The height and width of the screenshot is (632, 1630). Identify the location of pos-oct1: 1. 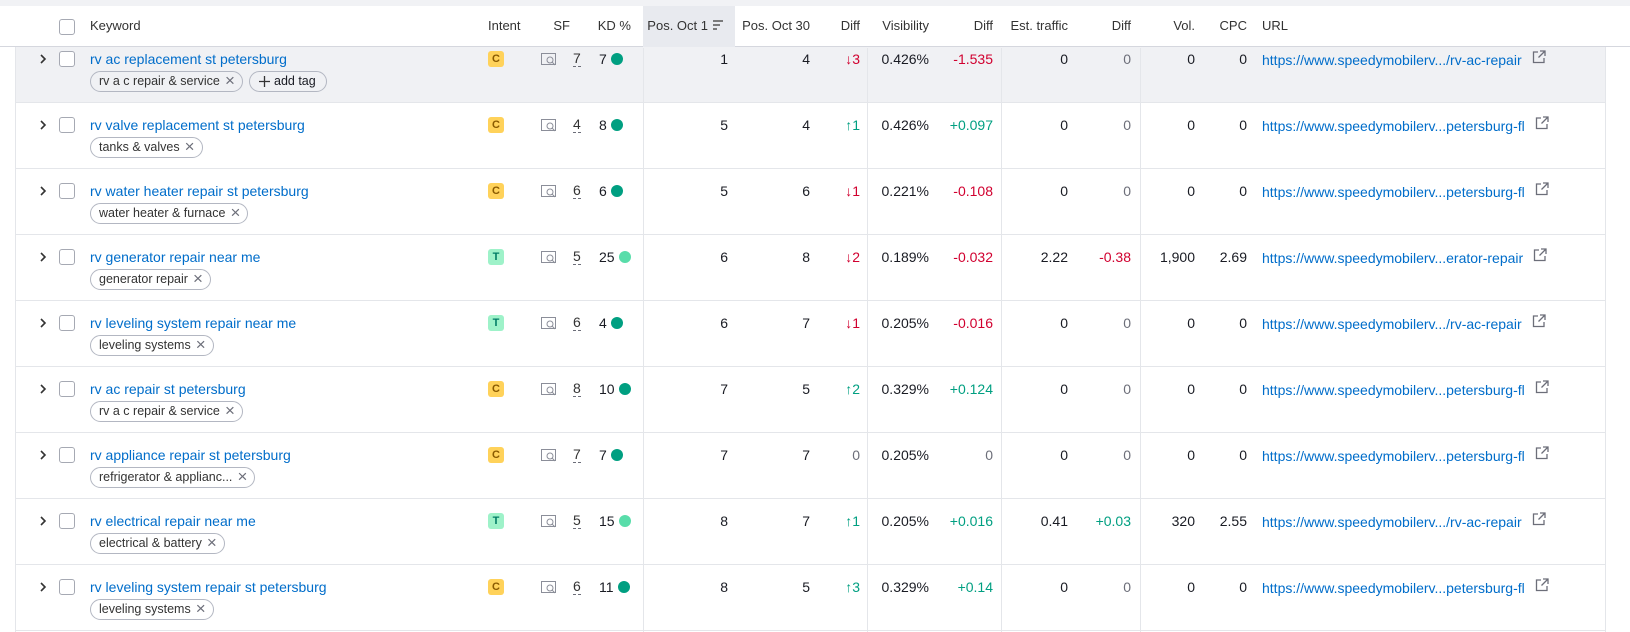
(724, 59).